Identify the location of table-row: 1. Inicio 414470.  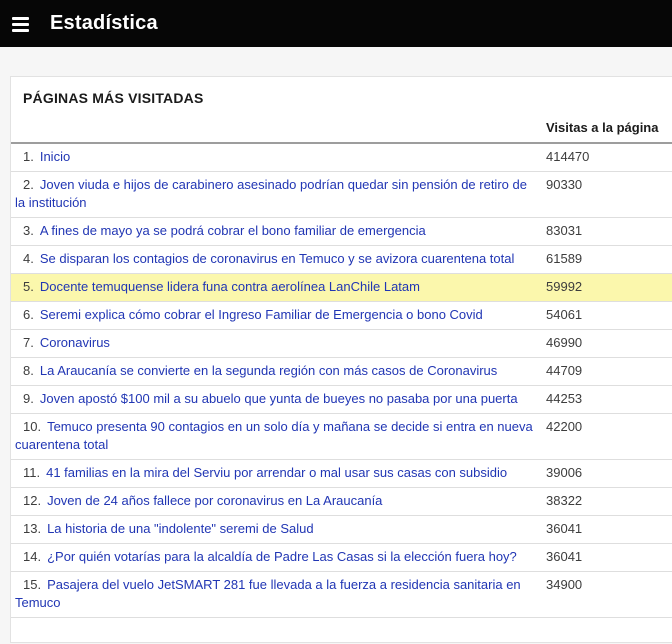
(341, 157).